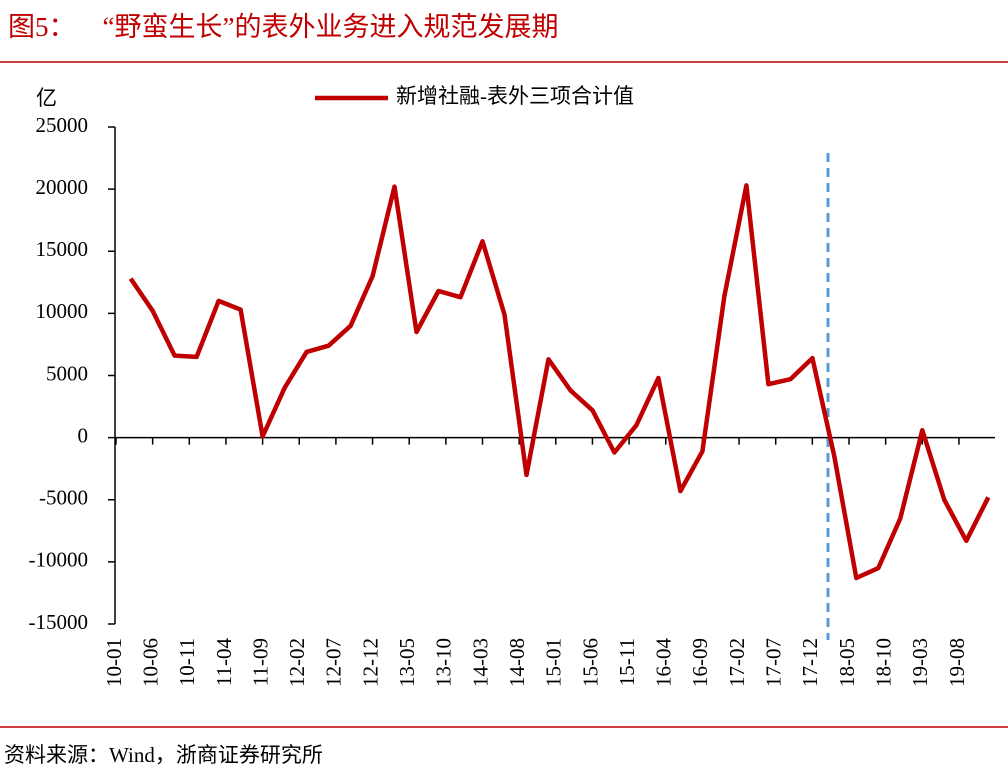 The height and width of the screenshot is (783, 1008). What do you see at coordinates (957, 662) in the screenshot?
I see `x-tick-label: 19-08` at bounding box center [957, 662].